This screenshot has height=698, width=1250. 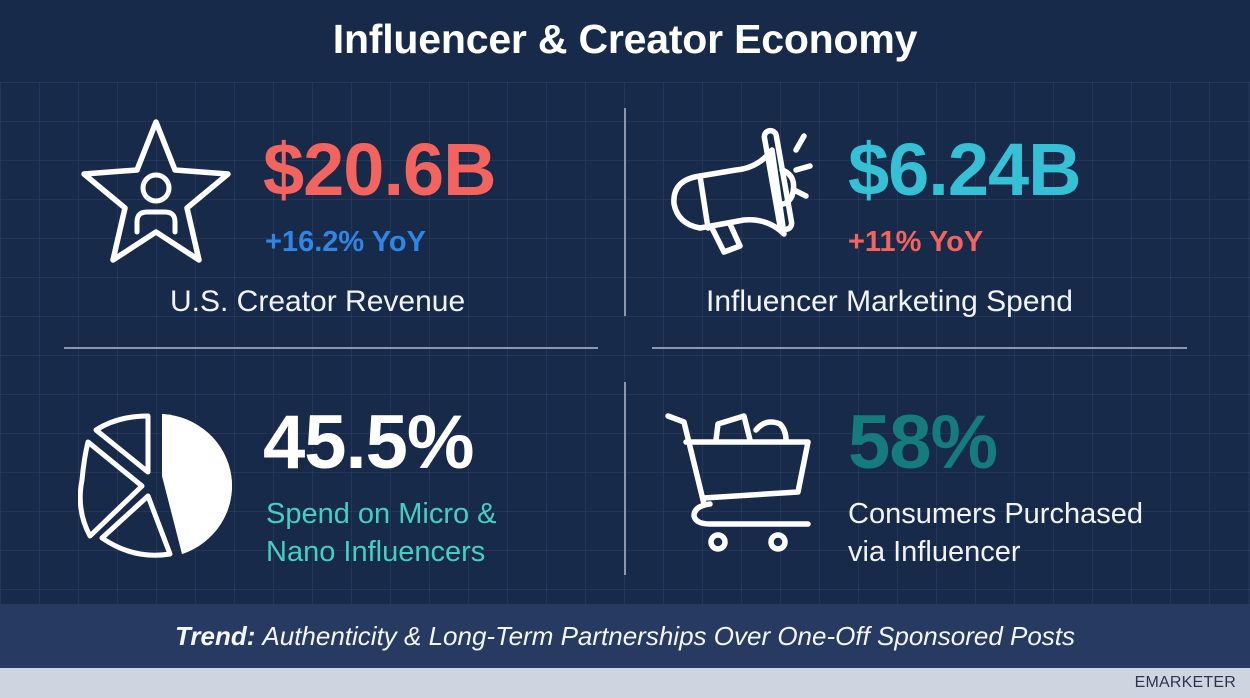 What do you see at coordinates (995, 514) in the screenshot?
I see `stat-label-line1: Consumers Purchased` at bounding box center [995, 514].